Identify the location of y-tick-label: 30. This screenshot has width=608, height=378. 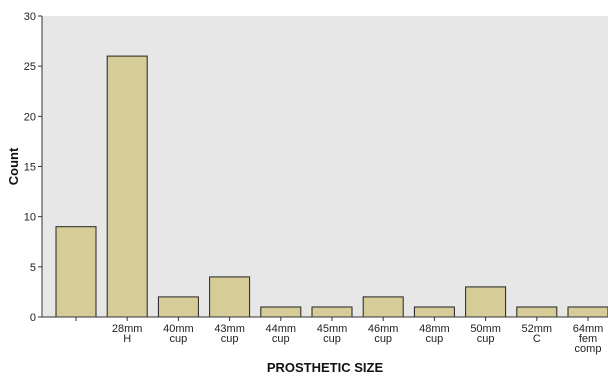
(30, 17).